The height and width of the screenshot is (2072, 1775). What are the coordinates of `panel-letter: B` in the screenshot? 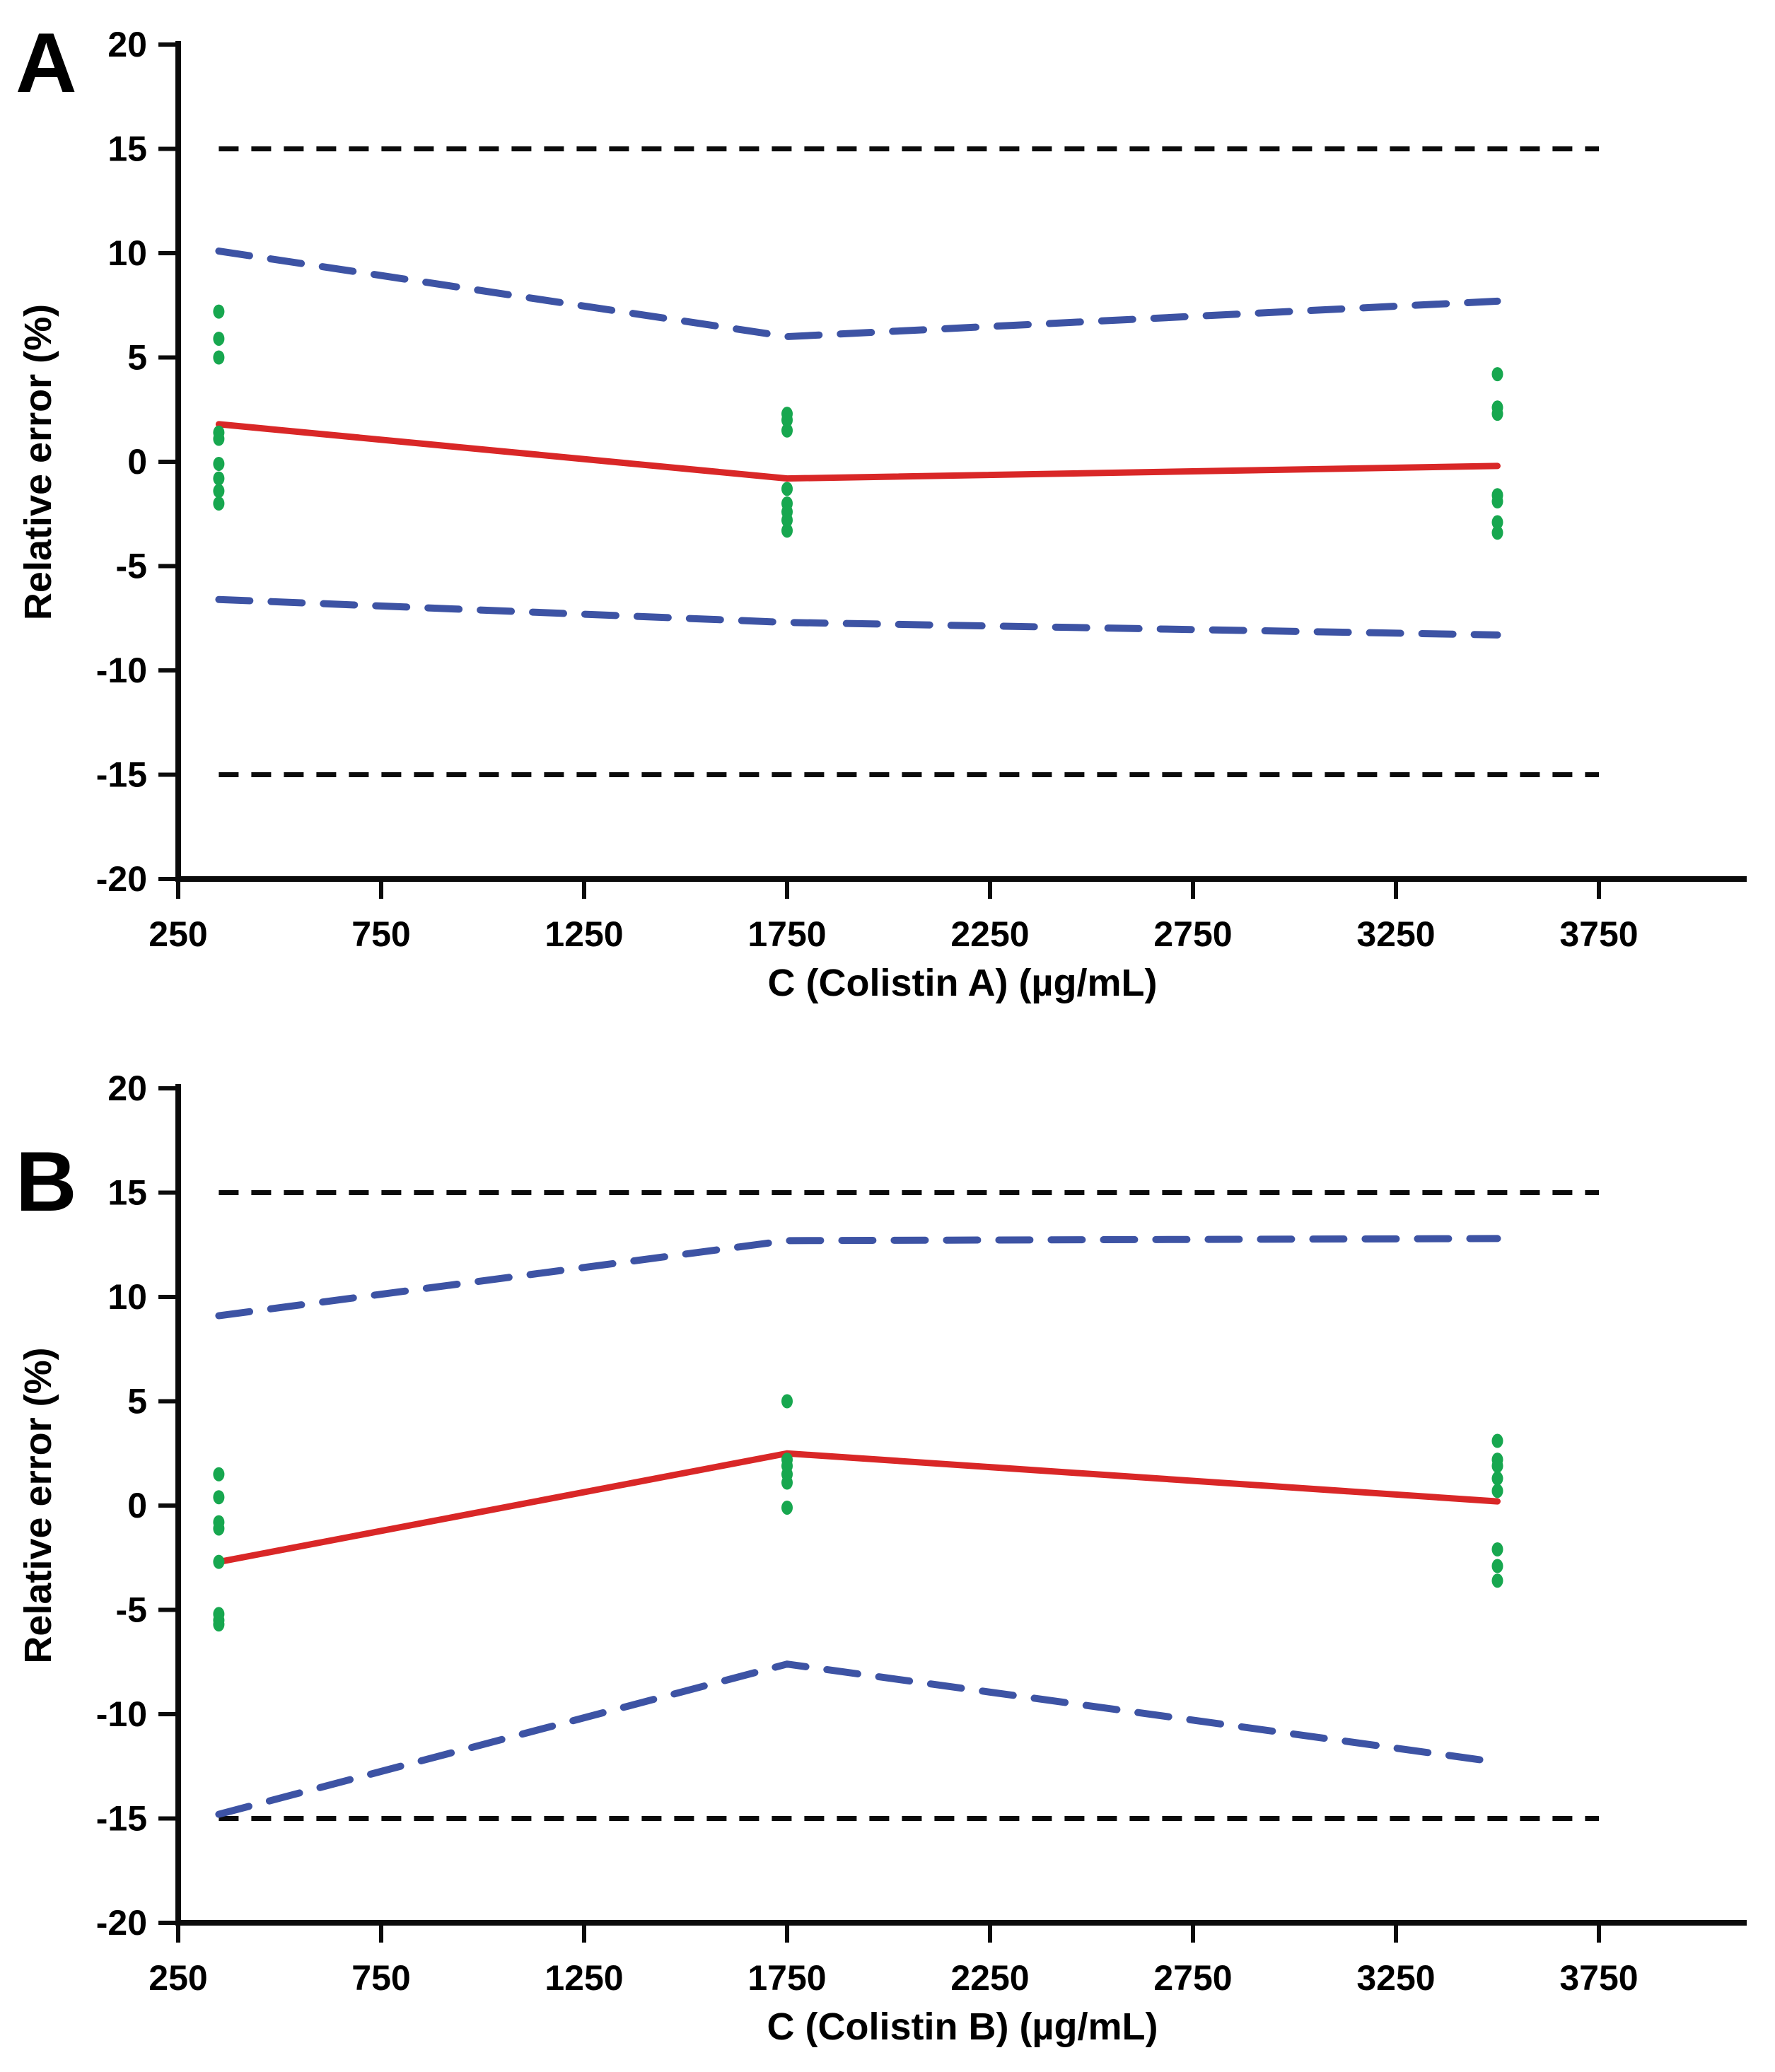 It's located at (46, 1181).